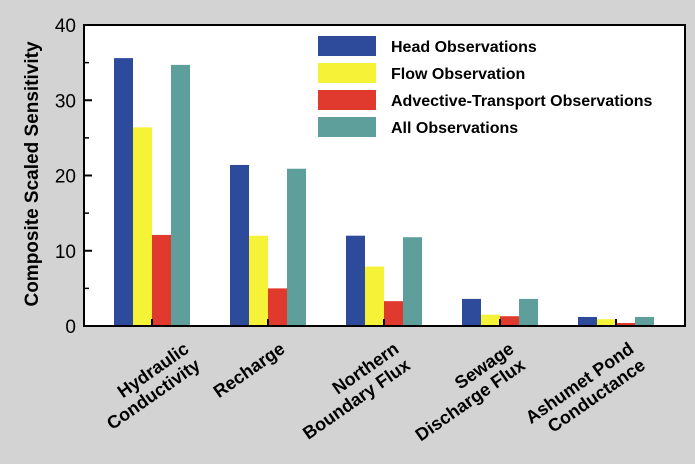  What do you see at coordinates (522, 101) in the screenshot?
I see `legend-label-3: Advective-Transport Observations` at bounding box center [522, 101].